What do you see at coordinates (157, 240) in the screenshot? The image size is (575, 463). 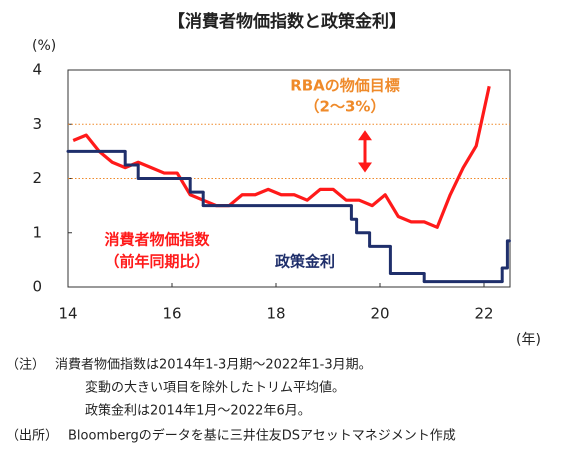 I see `cpi-label: 消費者物価指数` at bounding box center [157, 240].